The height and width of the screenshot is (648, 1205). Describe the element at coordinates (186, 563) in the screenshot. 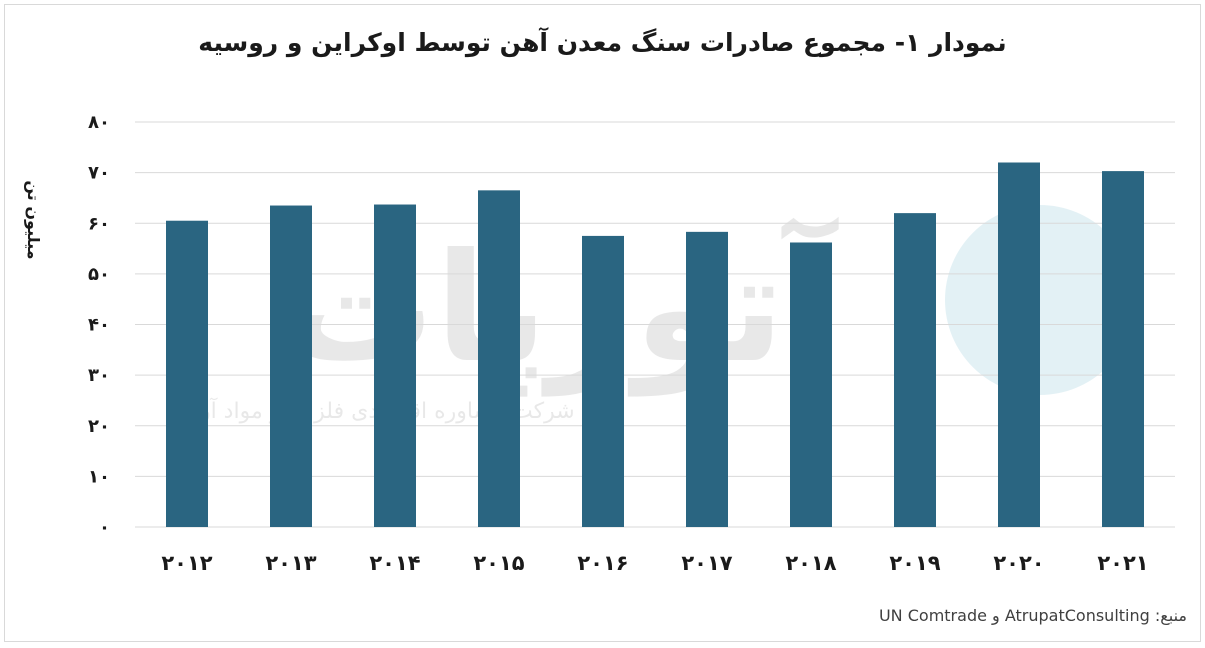

I see `x-tick-label: ۲۰۱۲` at that location.